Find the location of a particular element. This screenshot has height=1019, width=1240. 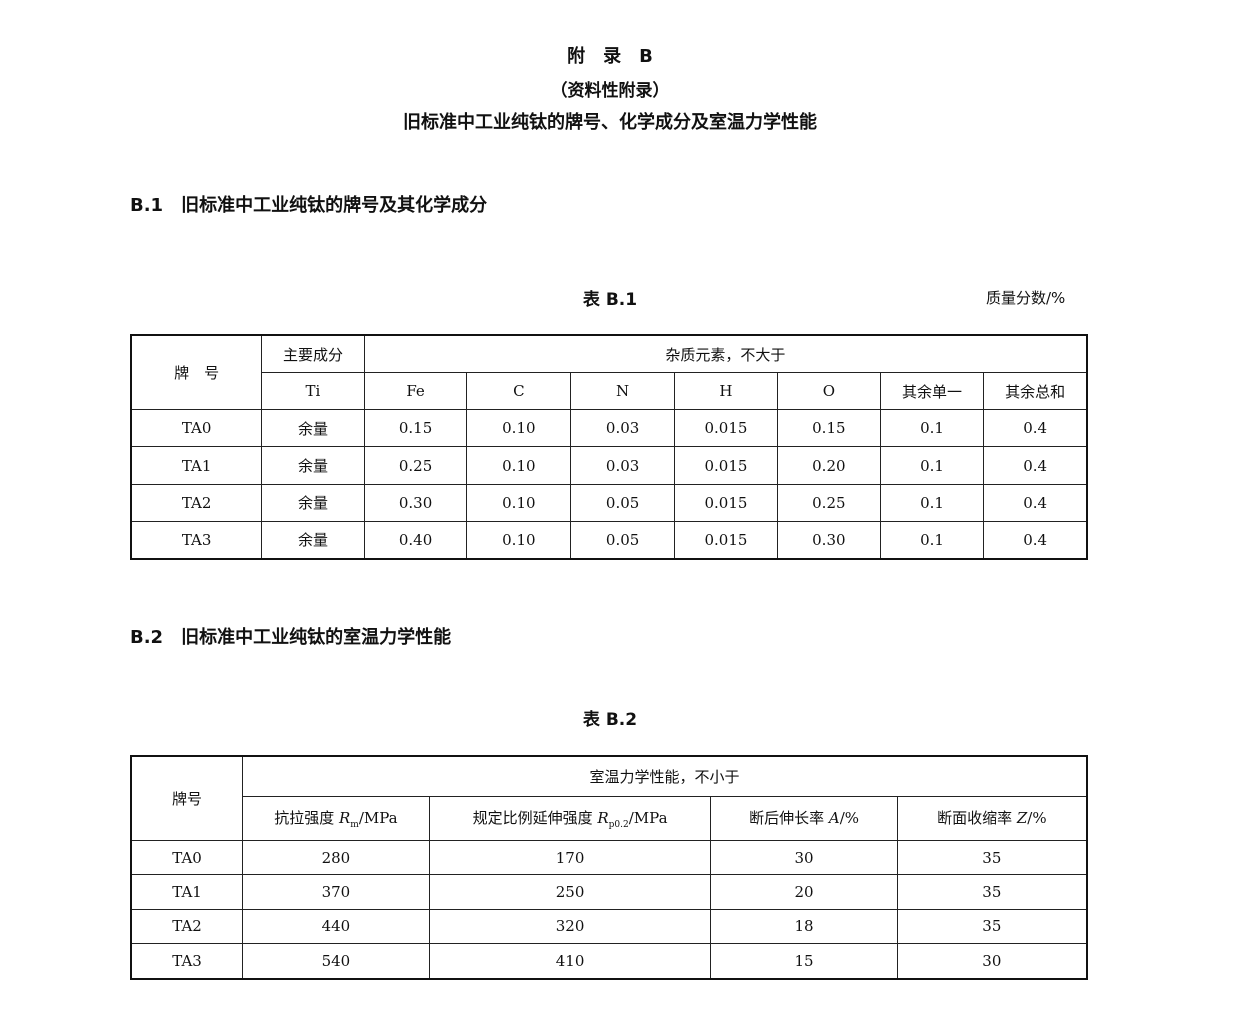

header-col: H is located at coordinates (726, 391).